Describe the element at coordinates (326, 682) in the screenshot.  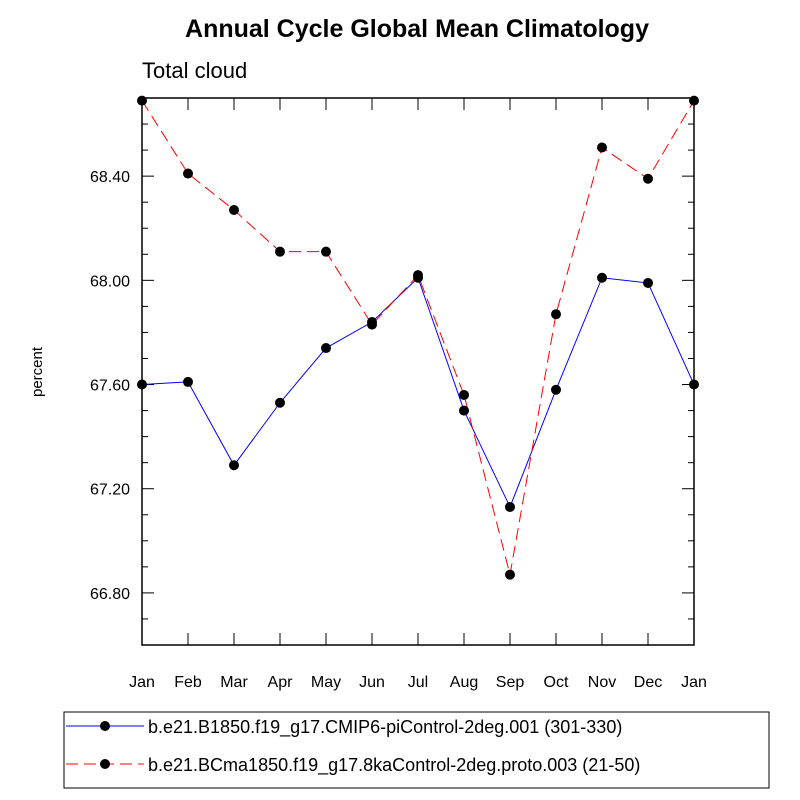
I see `x-tick-label: May` at that location.